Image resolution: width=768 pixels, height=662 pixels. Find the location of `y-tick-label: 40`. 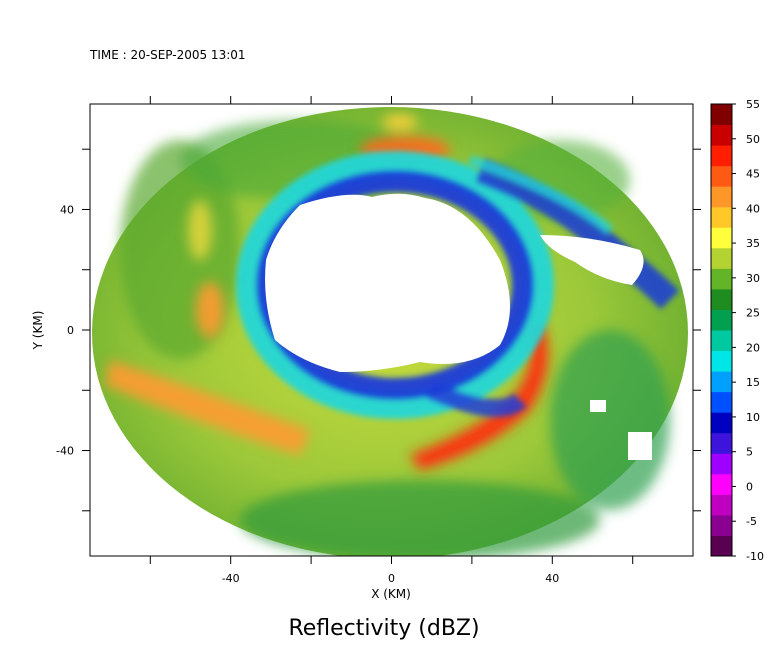

y-tick-label: 40 is located at coordinates (67, 209).